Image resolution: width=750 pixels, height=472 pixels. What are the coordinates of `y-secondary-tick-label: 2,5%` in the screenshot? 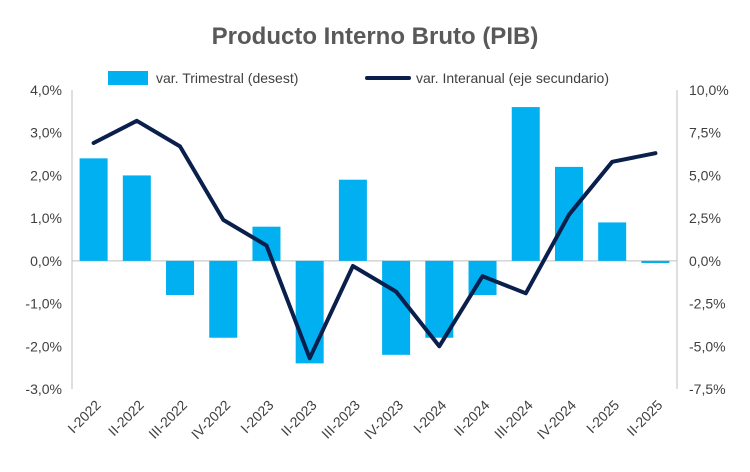 It's located at (705, 218).